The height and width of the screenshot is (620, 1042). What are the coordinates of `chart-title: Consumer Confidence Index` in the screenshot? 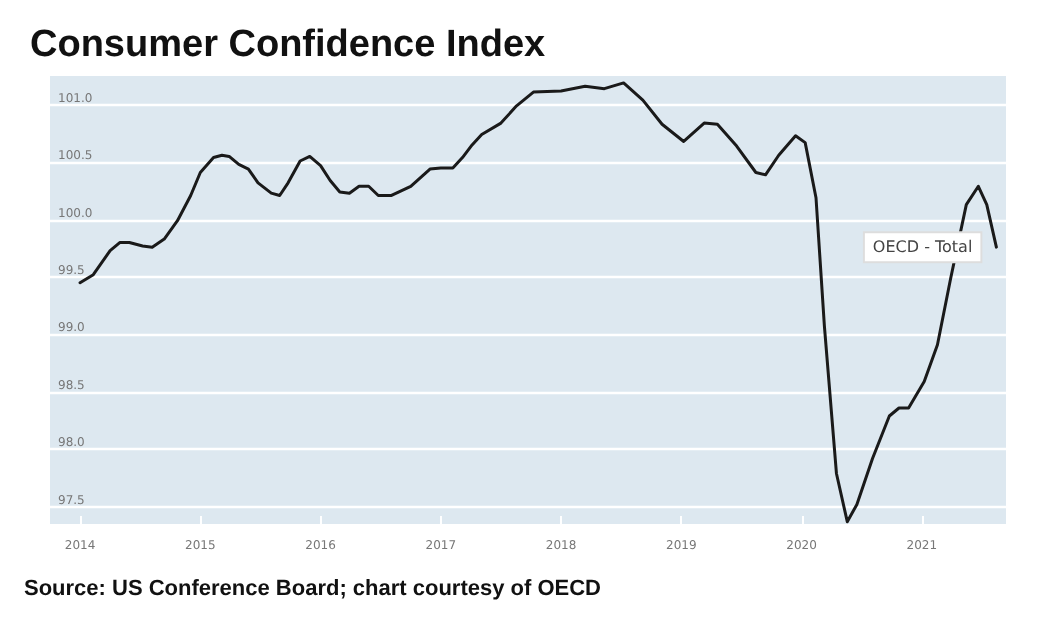 It's located at (288, 45).